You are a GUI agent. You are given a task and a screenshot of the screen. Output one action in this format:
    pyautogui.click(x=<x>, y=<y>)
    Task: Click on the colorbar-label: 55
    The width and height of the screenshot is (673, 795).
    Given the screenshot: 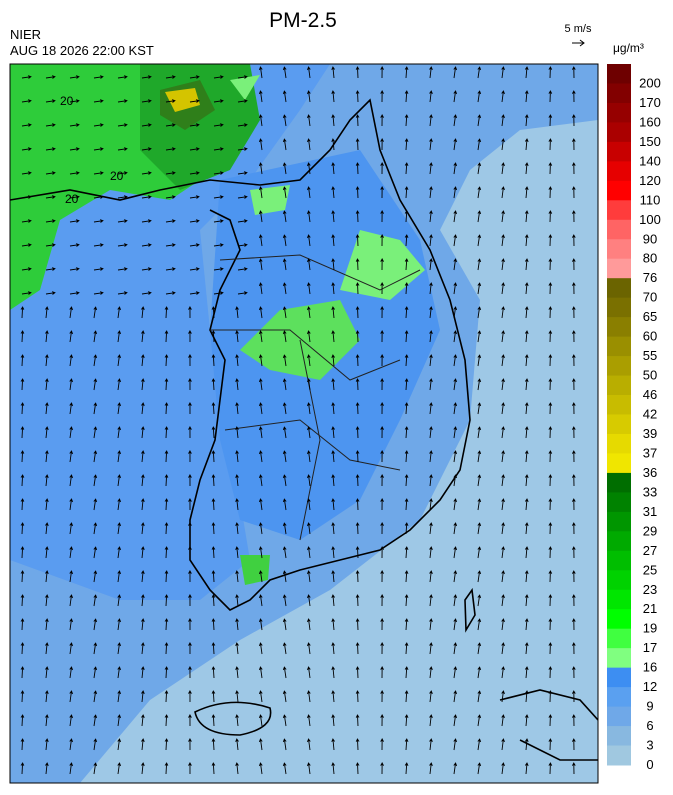 What is the action you would take?
    pyautogui.click(x=650, y=355)
    